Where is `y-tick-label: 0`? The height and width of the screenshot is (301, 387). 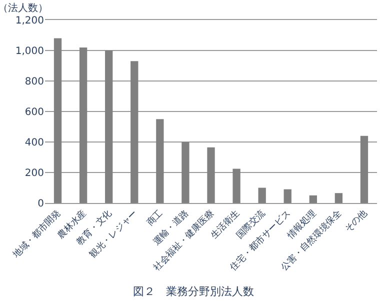 y-tick-label: 0 is located at coordinates (41, 204).